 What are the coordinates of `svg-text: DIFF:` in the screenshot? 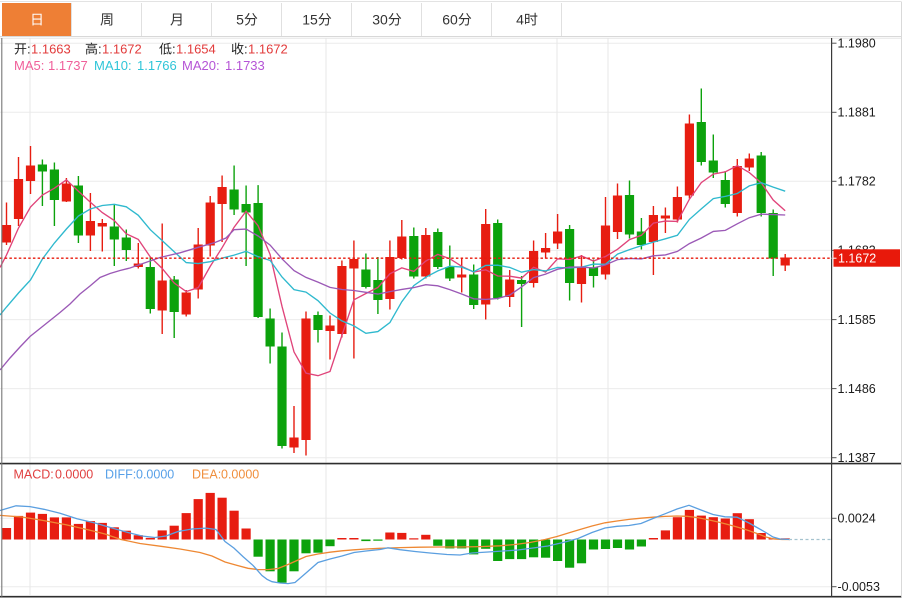 It's located at (120, 475).